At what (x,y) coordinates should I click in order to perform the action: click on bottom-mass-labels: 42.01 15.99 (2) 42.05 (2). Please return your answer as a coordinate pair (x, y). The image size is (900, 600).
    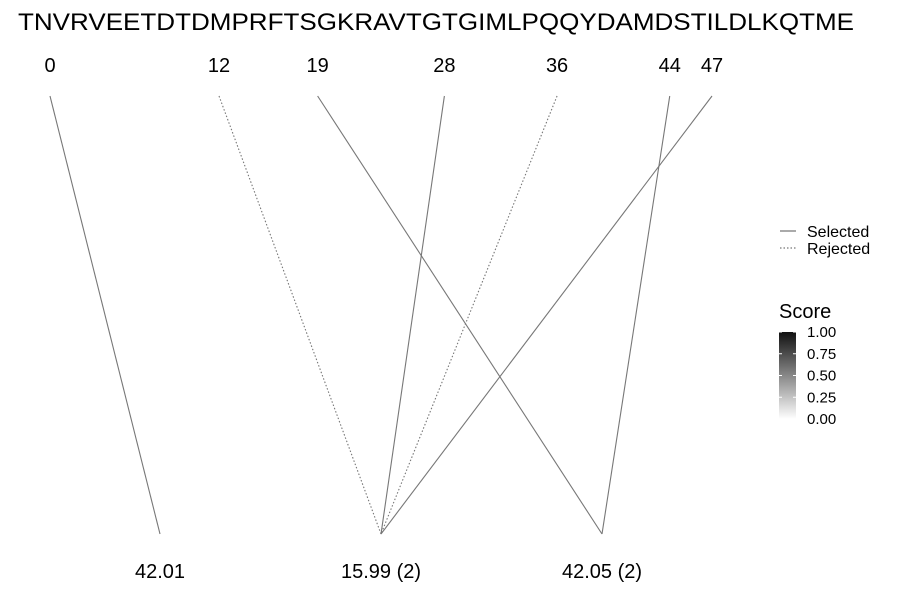
    Looking at the image, I should click on (388, 572).